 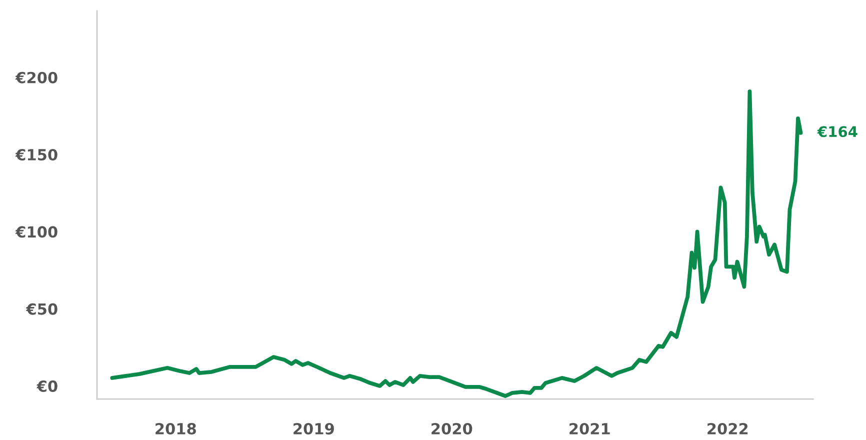 What do you see at coordinates (36, 154) in the screenshot?
I see `y-tick-label: €150` at bounding box center [36, 154].